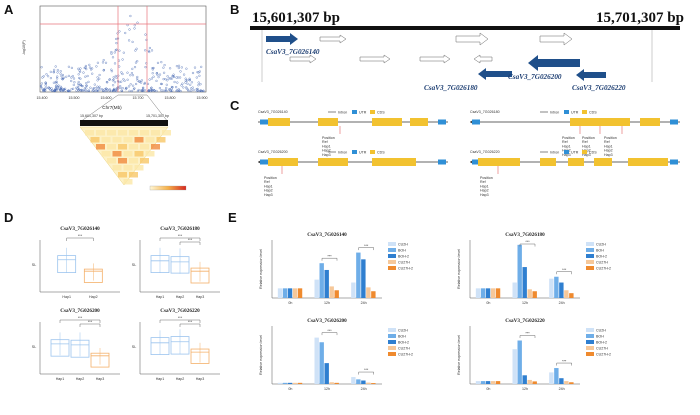 The height and width of the screenshot is (415, 700). What do you see at coordinates (372, 112) in the screenshot?
I see `c-legend-cds-swatch` at bounding box center [372, 112].